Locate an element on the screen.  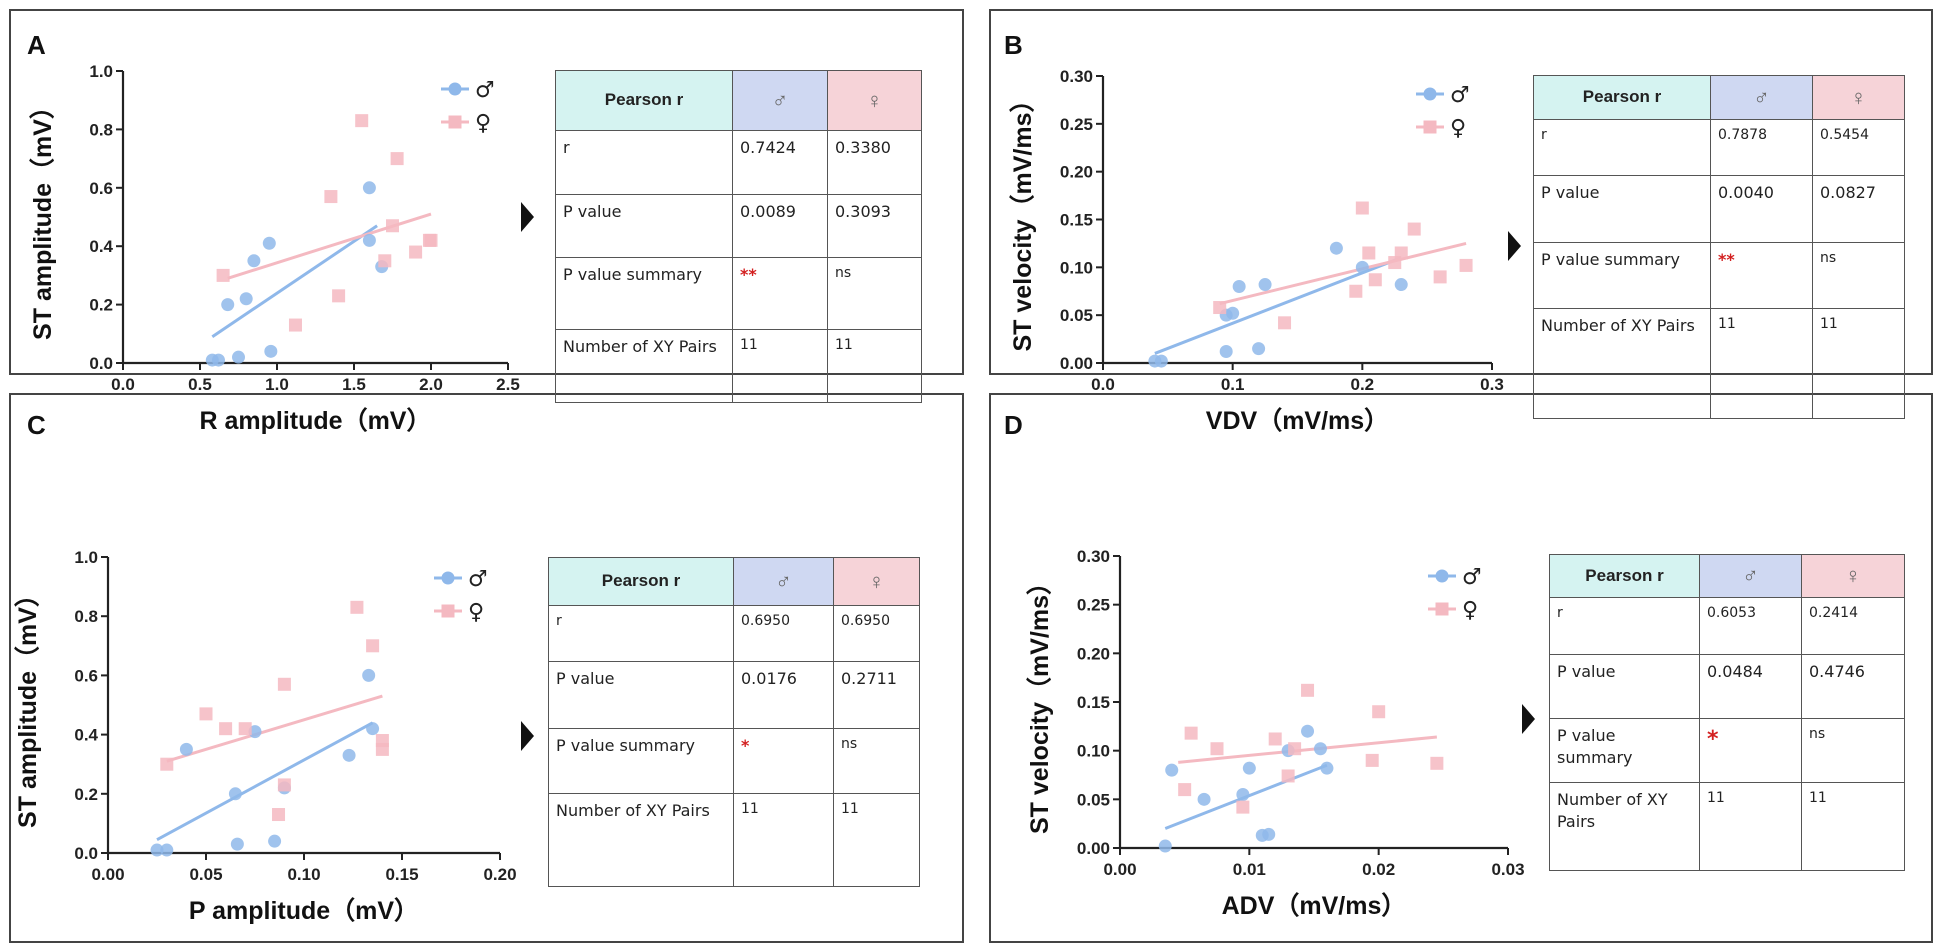
y-tick-label: 0.30 is located at coordinates (1093, 556).